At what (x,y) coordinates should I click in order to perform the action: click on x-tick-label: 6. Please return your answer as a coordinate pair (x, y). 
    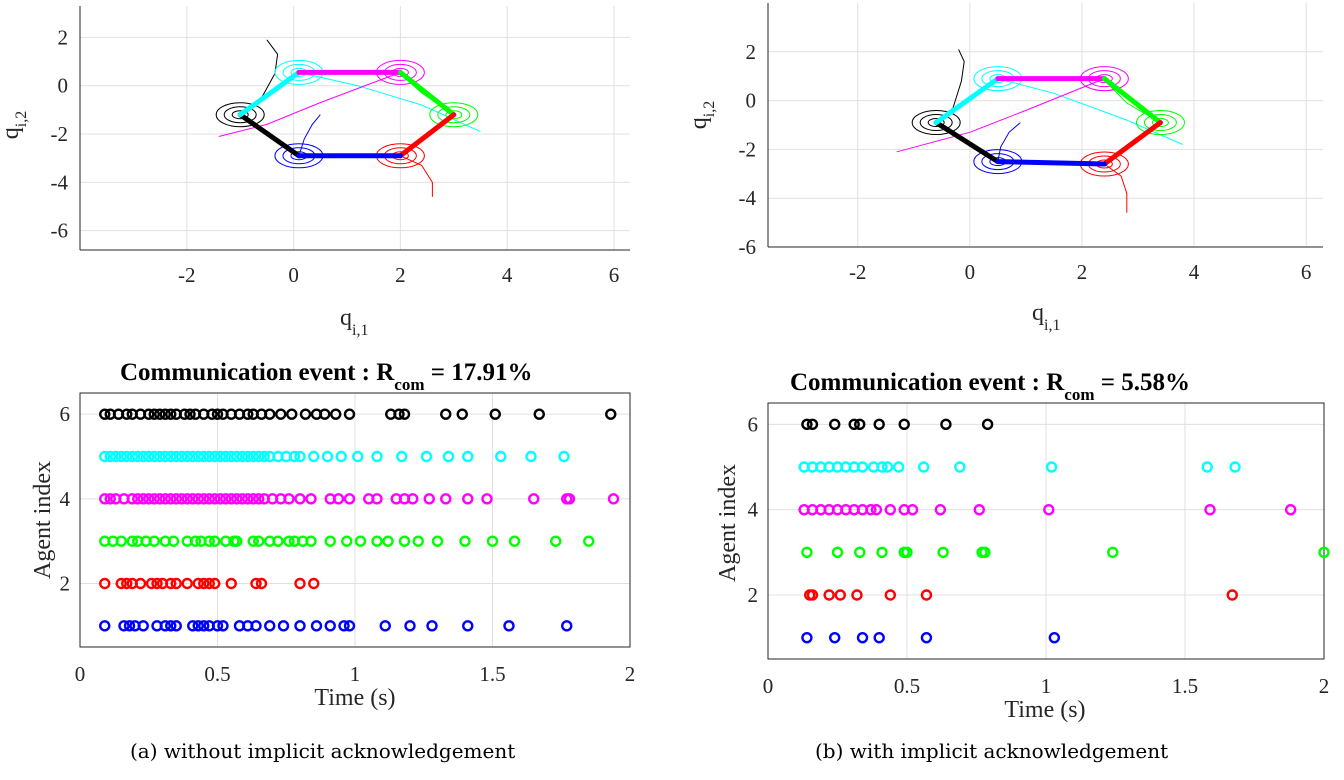
    Looking at the image, I should click on (1306, 272).